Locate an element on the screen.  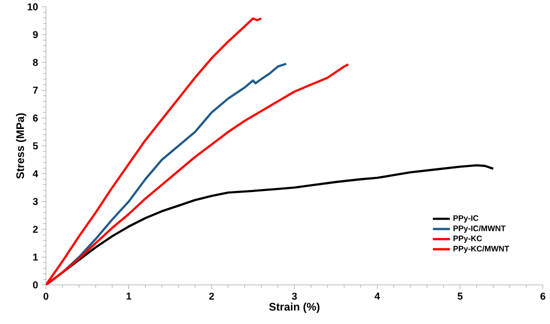
x-axis-title: Strain (%) is located at coordinates (294, 307).